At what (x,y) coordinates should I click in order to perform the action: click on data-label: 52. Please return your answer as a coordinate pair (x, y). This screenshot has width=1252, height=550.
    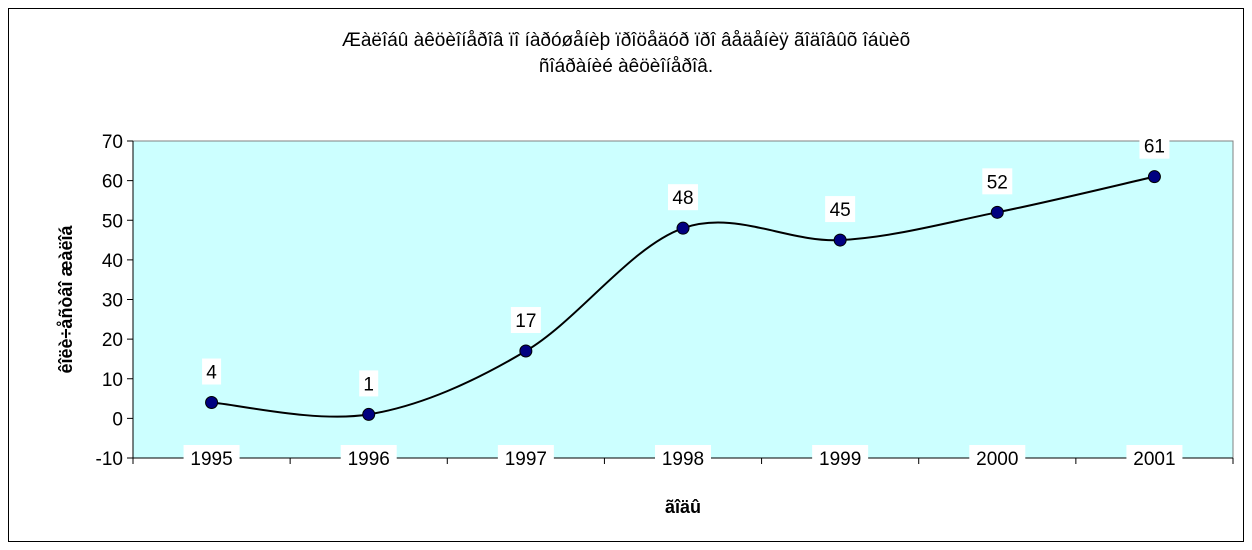
    Looking at the image, I should click on (997, 182).